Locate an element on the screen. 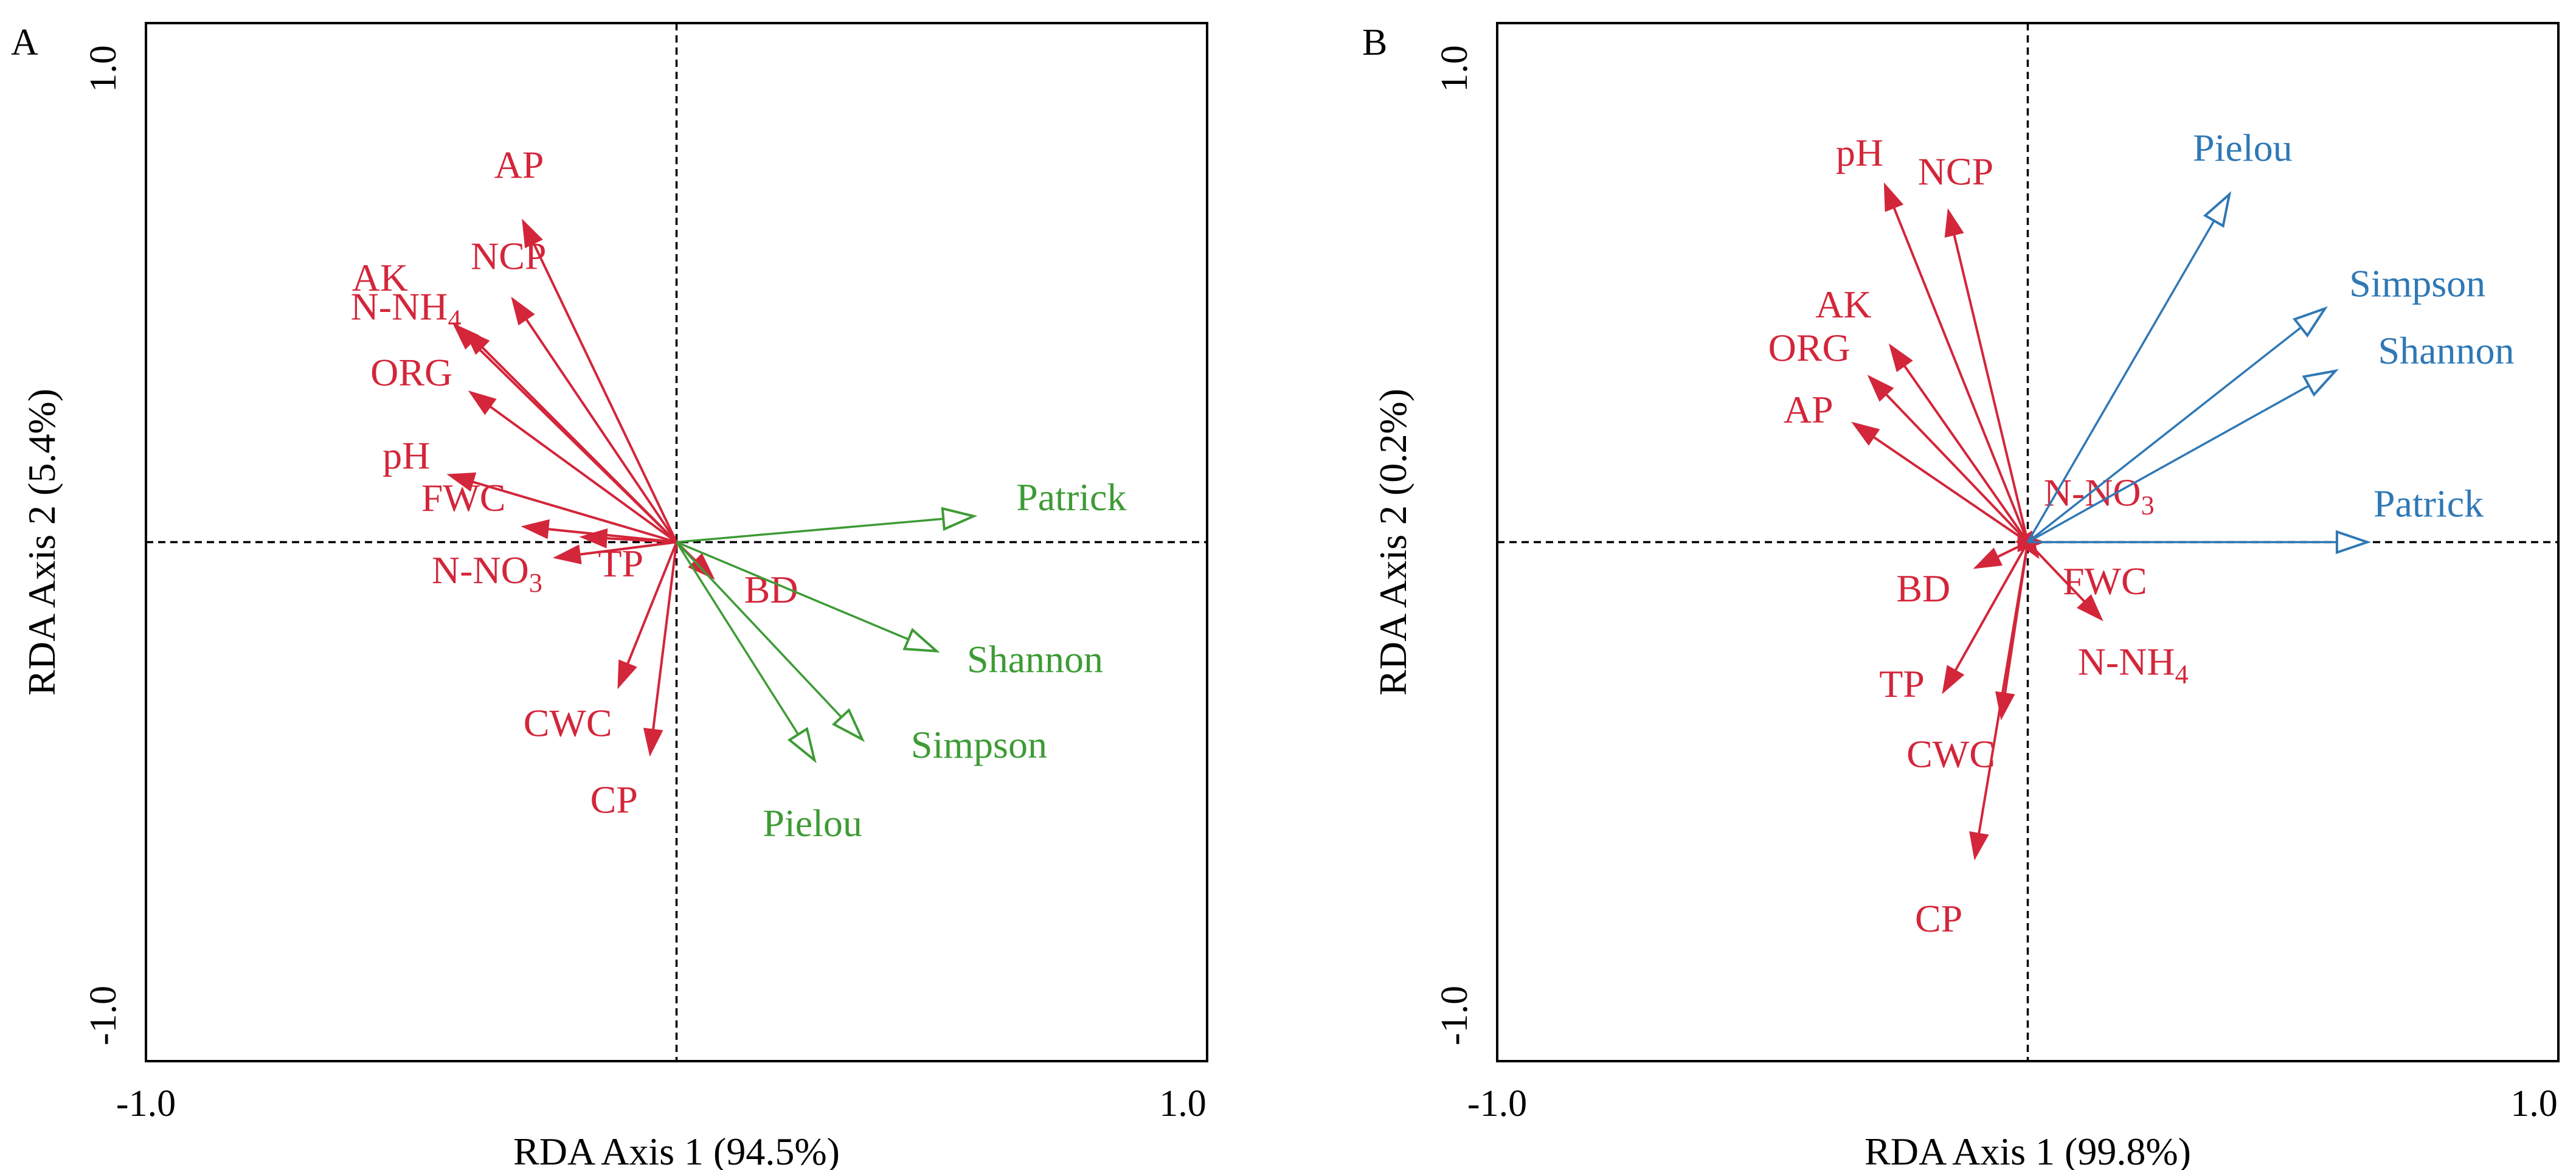  y-axis-title: RDA Axis 2 (5.4%) is located at coordinates (41, 542).